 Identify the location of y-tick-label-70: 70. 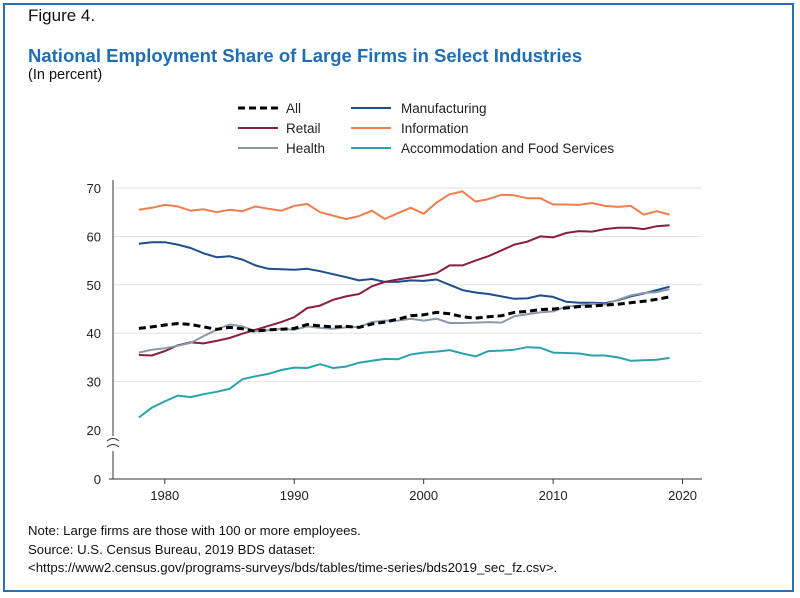
(94, 188).